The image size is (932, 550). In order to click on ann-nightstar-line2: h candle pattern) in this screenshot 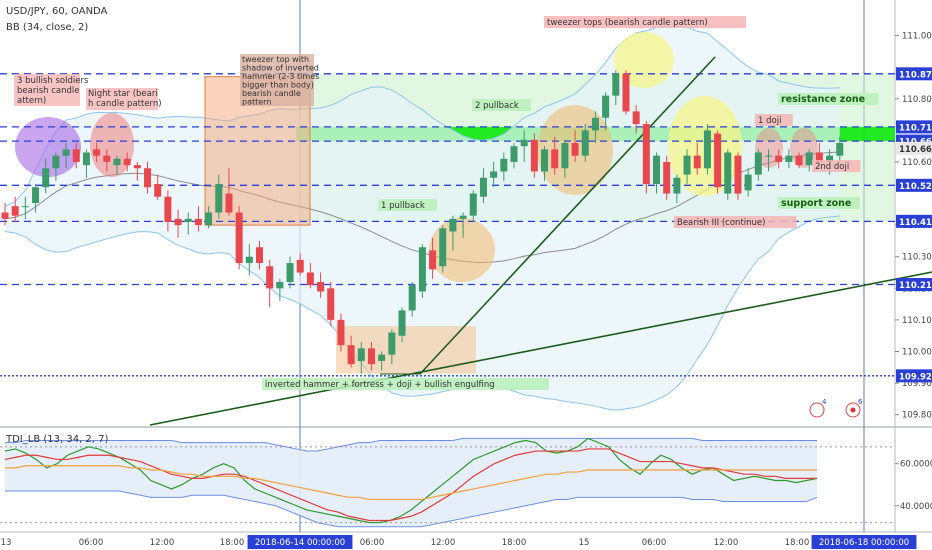, I will do `click(125, 104)`.